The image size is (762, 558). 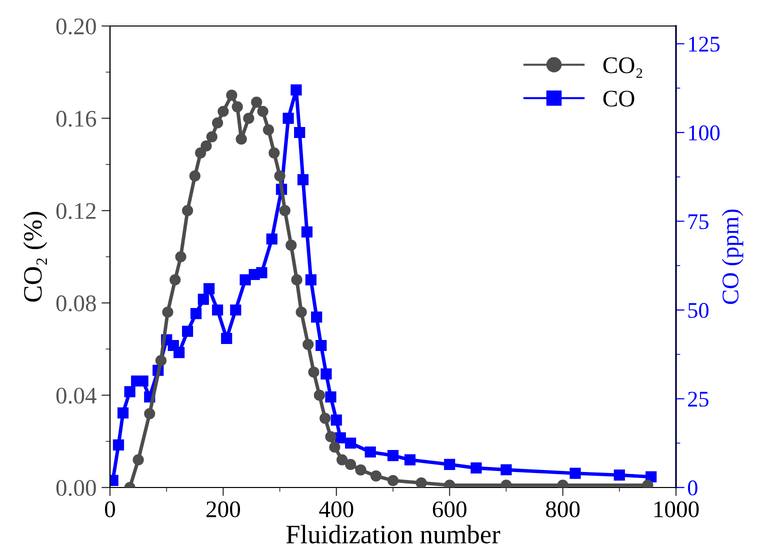 What do you see at coordinates (698, 310) in the screenshot?
I see `y2-tick-label: 50` at bounding box center [698, 310].